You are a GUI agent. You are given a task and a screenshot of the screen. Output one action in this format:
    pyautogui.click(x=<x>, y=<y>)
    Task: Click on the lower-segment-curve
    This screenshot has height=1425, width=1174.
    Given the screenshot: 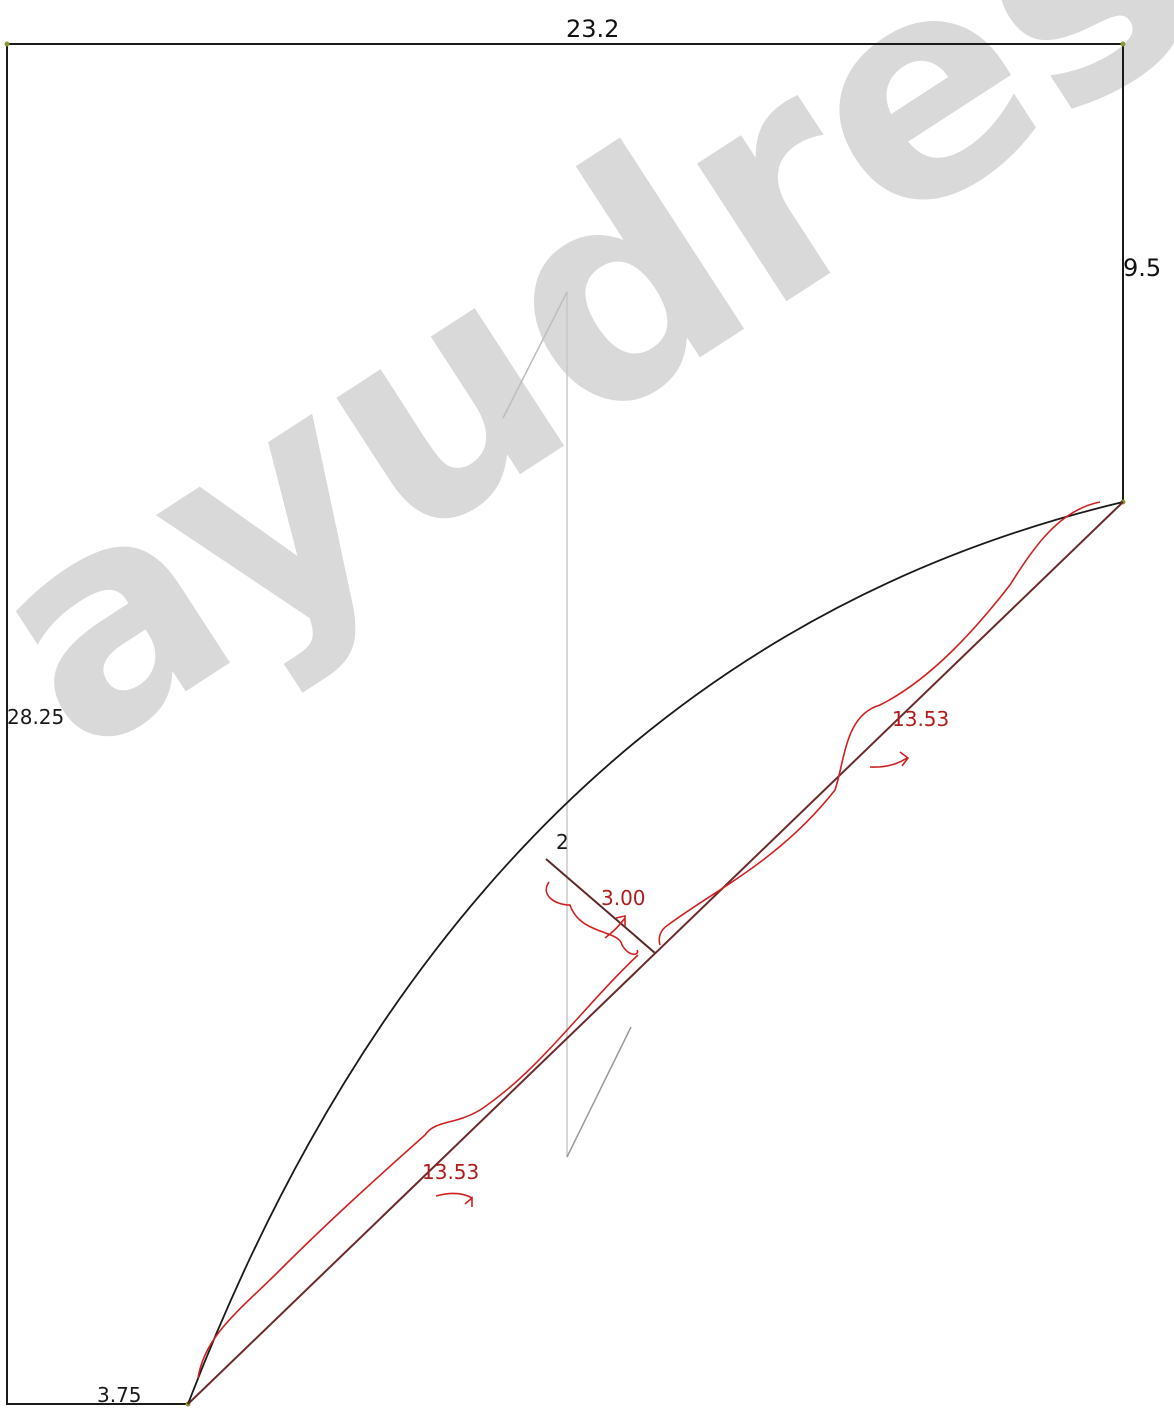 What is the action you would take?
    pyautogui.click(x=418, y=1166)
    